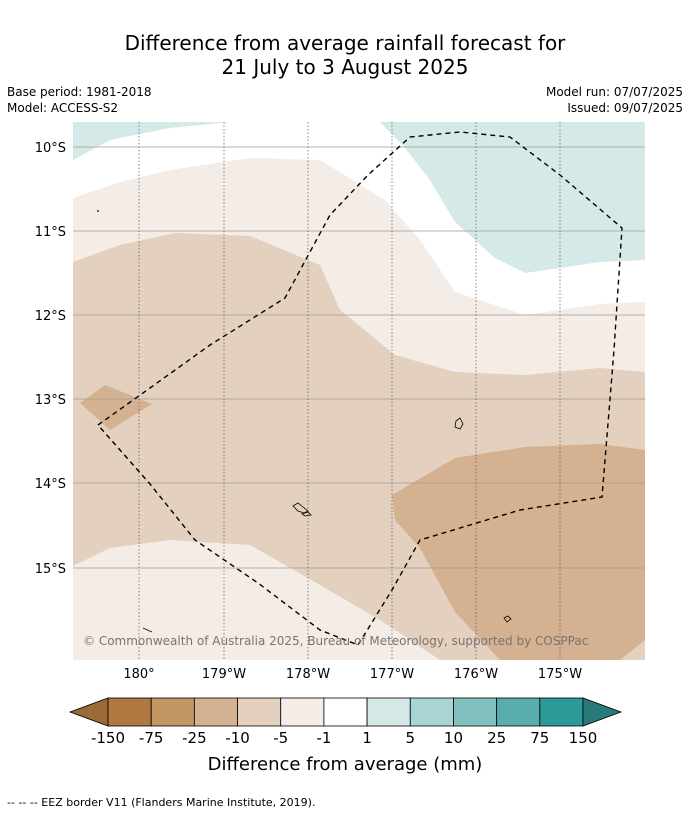 The width and height of the screenshot is (690, 816). What do you see at coordinates (79, 92) in the screenshot?
I see `base-period: Base period: 1981-2018` at bounding box center [79, 92].